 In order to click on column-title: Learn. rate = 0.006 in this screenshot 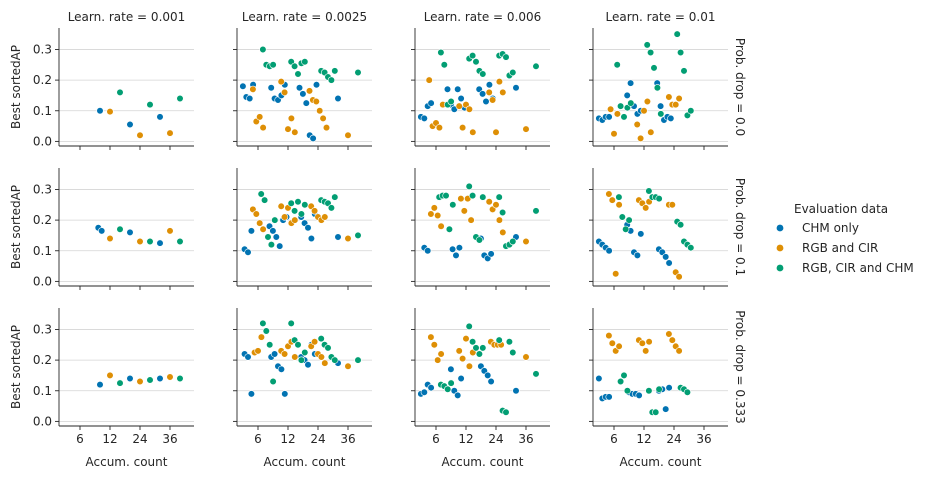, I will do `click(483, 17)`.